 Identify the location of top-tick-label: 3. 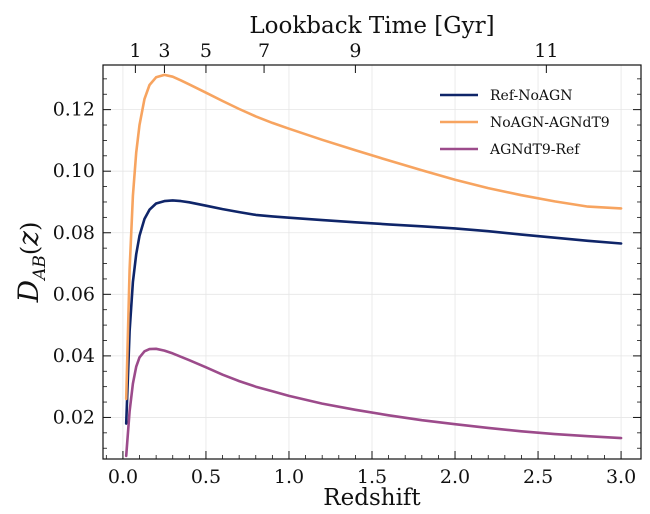
(164, 51).